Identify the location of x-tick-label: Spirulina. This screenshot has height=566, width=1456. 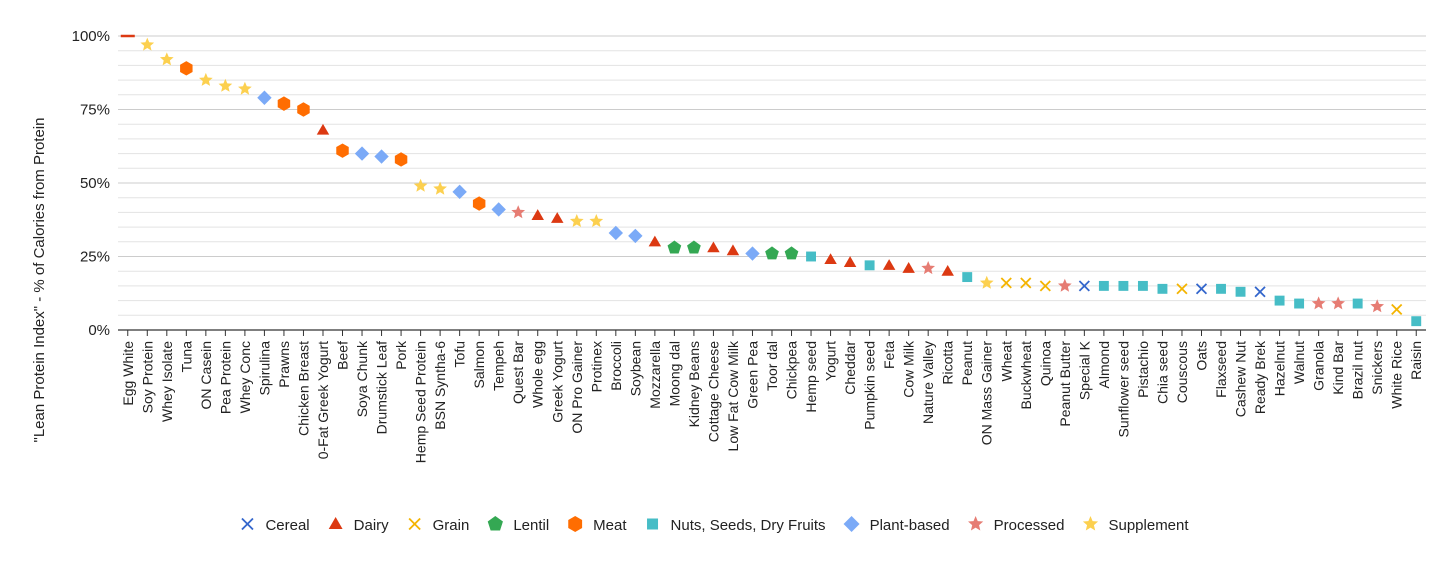
(264, 368).